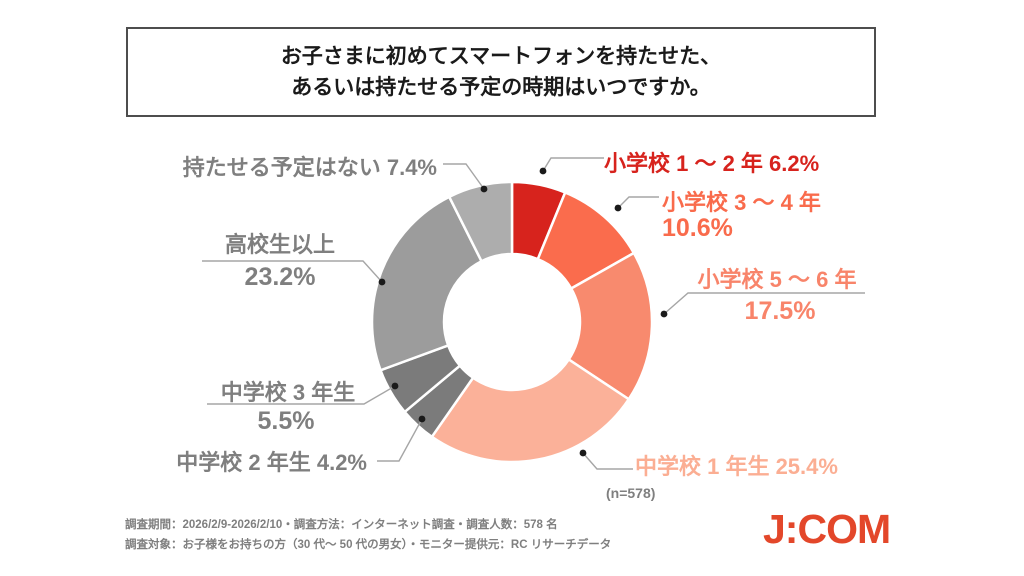 The width and height of the screenshot is (1024, 576). I want to click on segment-label-5-line-0: 中学校 3 年生, so click(288, 392).